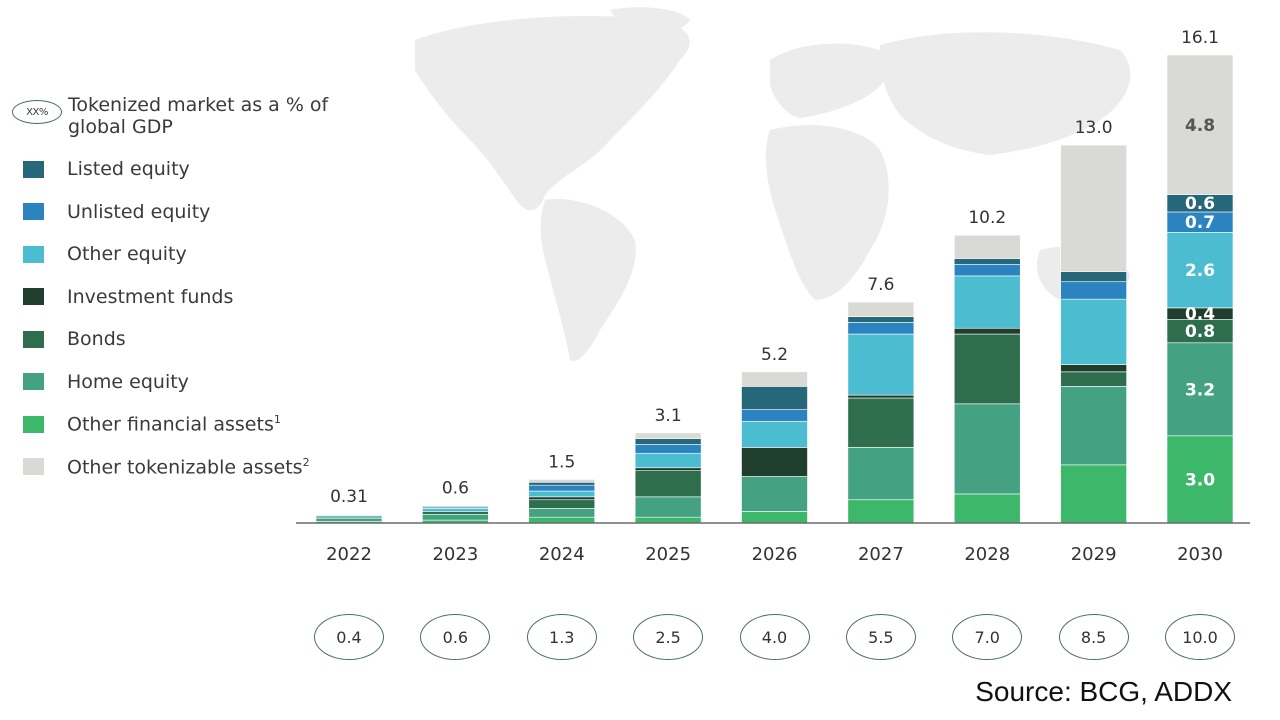 The width and height of the screenshot is (1280, 720). I want to click on legend-item: Investment funds, so click(177, 297).